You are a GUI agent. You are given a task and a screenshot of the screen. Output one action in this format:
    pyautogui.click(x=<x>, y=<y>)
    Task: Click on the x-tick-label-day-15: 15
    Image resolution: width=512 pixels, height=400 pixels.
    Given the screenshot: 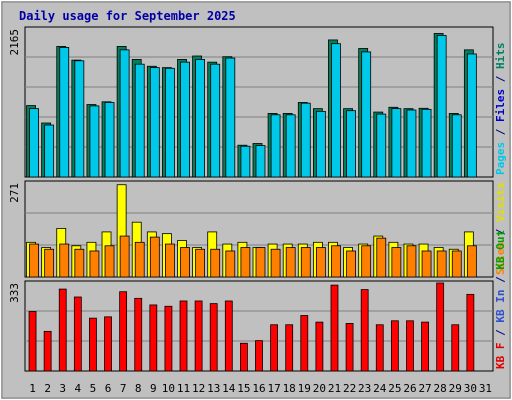 What is the action you would take?
    pyautogui.click(x=243, y=388)
    